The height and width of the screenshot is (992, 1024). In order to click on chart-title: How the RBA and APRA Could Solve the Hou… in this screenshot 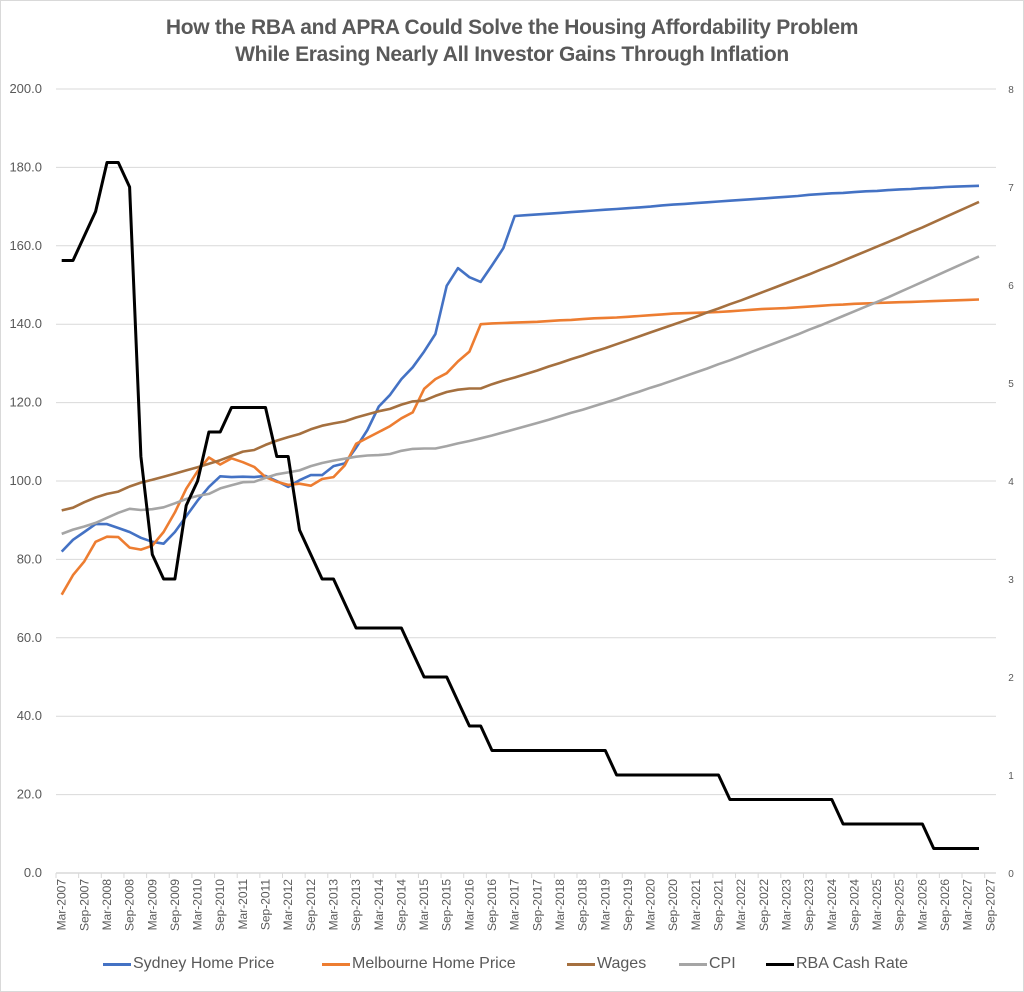, I will do `click(512, 41)`.